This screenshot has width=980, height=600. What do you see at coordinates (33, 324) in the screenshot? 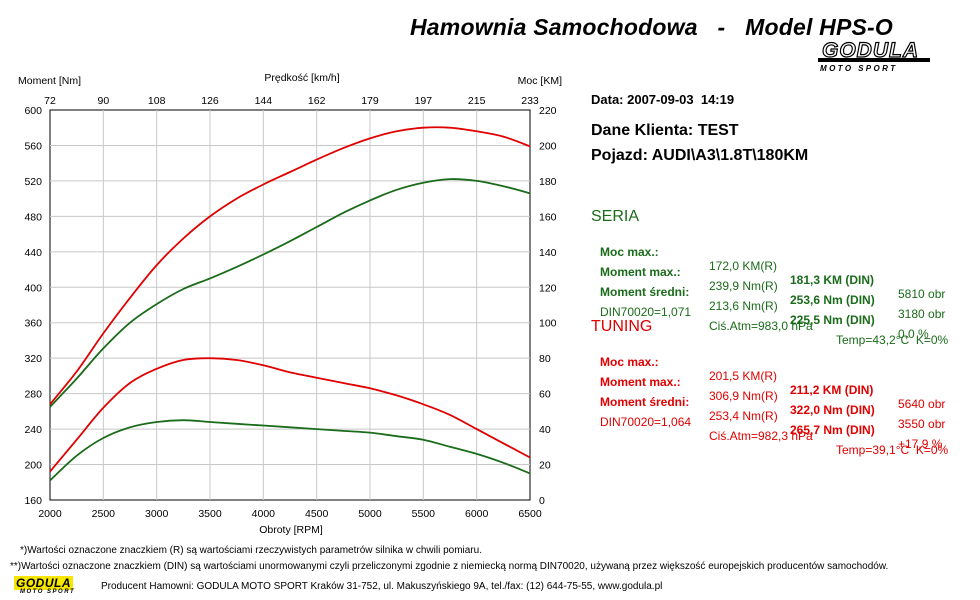
I see `y-left-tick-label: 360` at bounding box center [33, 324].